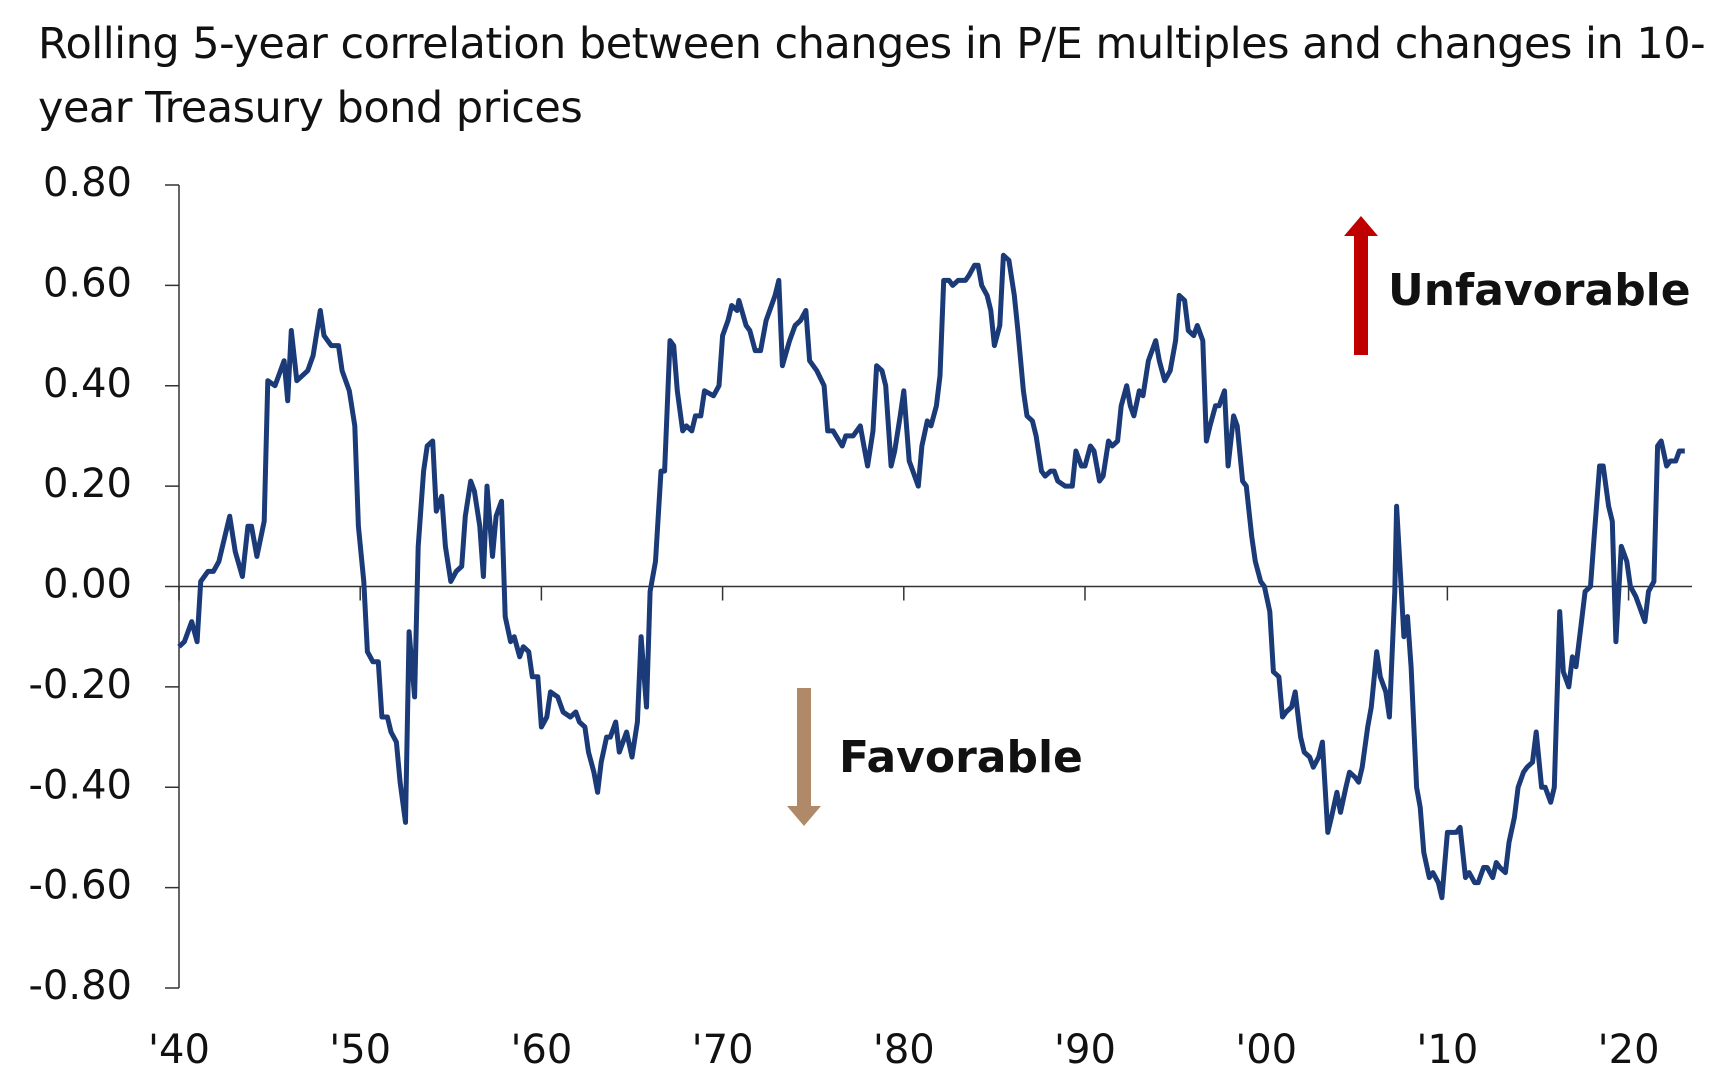 This screenshot has height=1071, width=1728. I want to click on y-tick-label: 0.00, so click(87, 585).